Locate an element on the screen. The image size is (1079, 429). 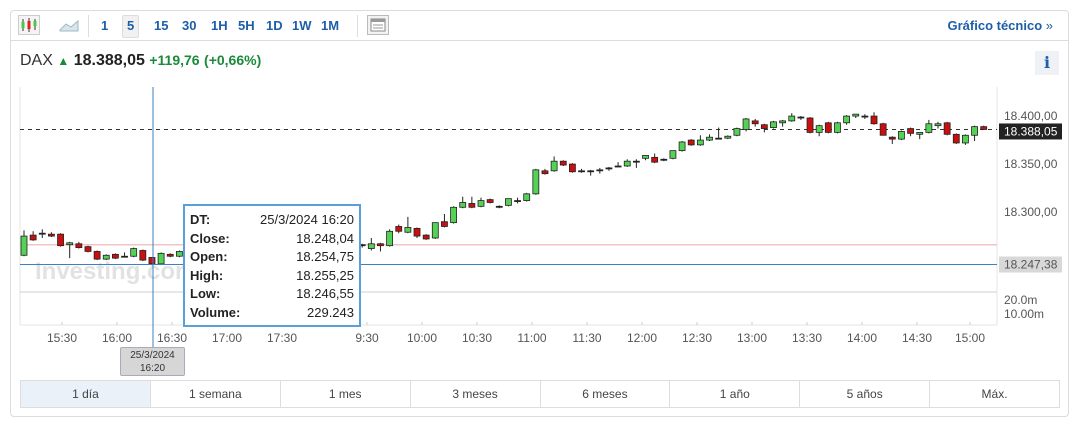
volume-tick-label: 20.0m is located at coordinates (1020, 300).